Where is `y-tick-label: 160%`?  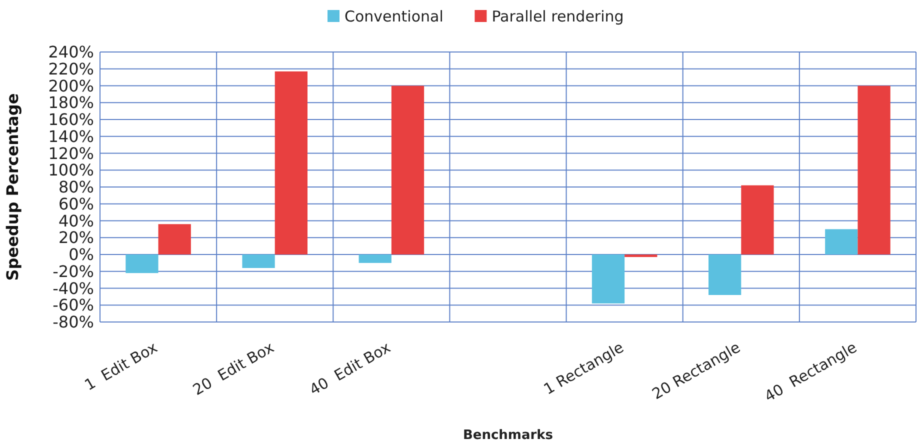
y-tick-label: 160% is located at coordinates (71, 120).